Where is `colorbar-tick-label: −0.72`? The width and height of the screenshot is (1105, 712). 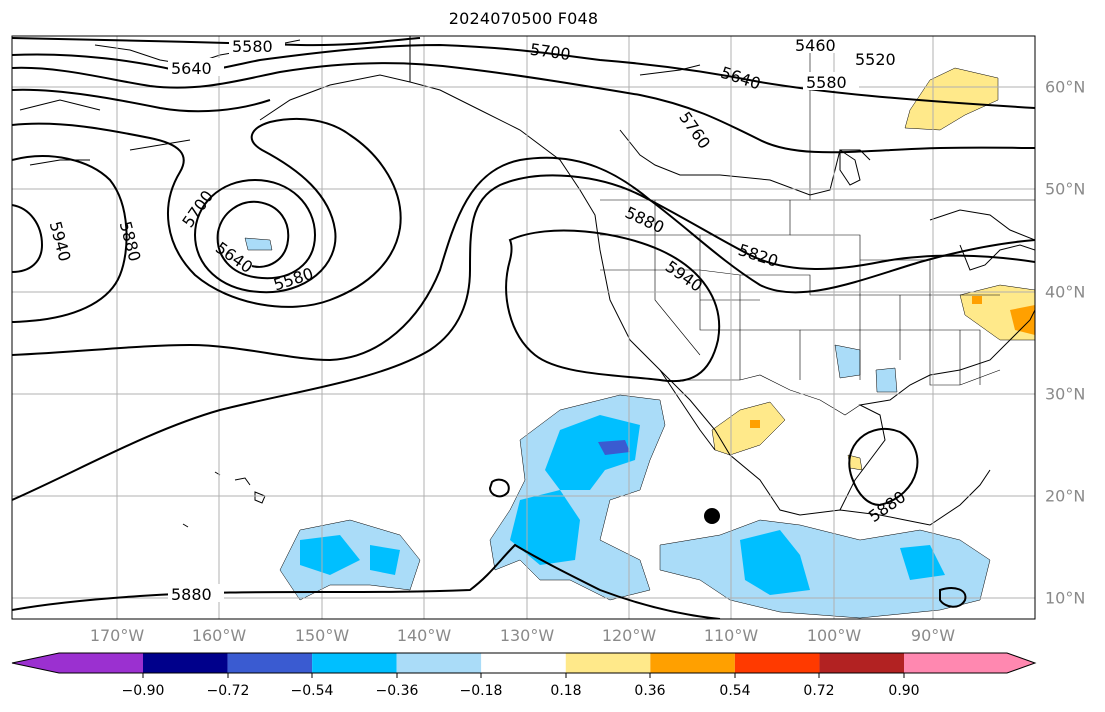
colorbar-tick-label: −0.72 is located at coordinates (228, 691).